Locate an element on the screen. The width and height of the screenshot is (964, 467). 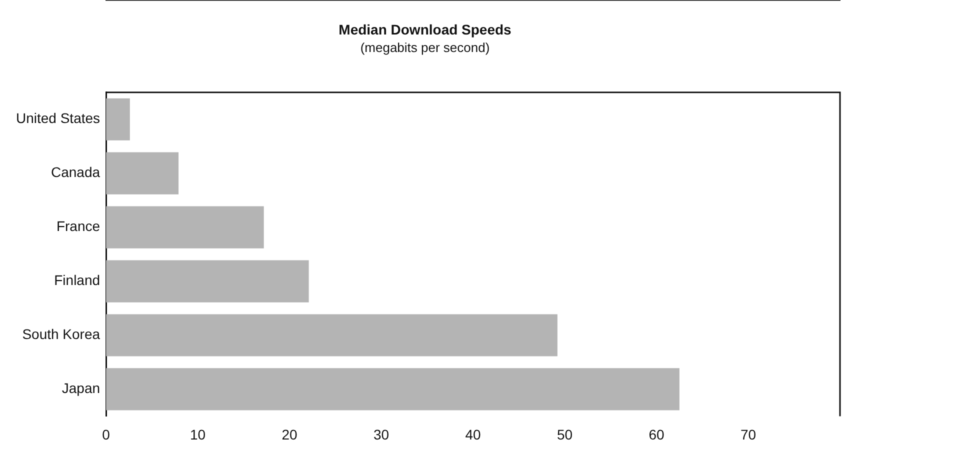
chart-title: Median Download Speeds is located at coordinates (425, 29).